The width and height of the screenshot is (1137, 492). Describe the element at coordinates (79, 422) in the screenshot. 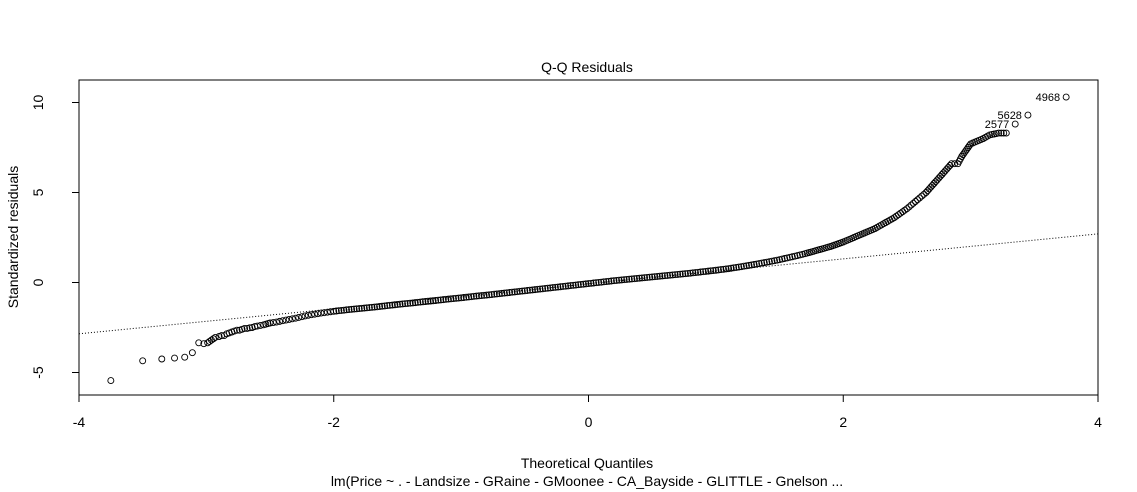

I see `x-tick-label: -4` at that location.